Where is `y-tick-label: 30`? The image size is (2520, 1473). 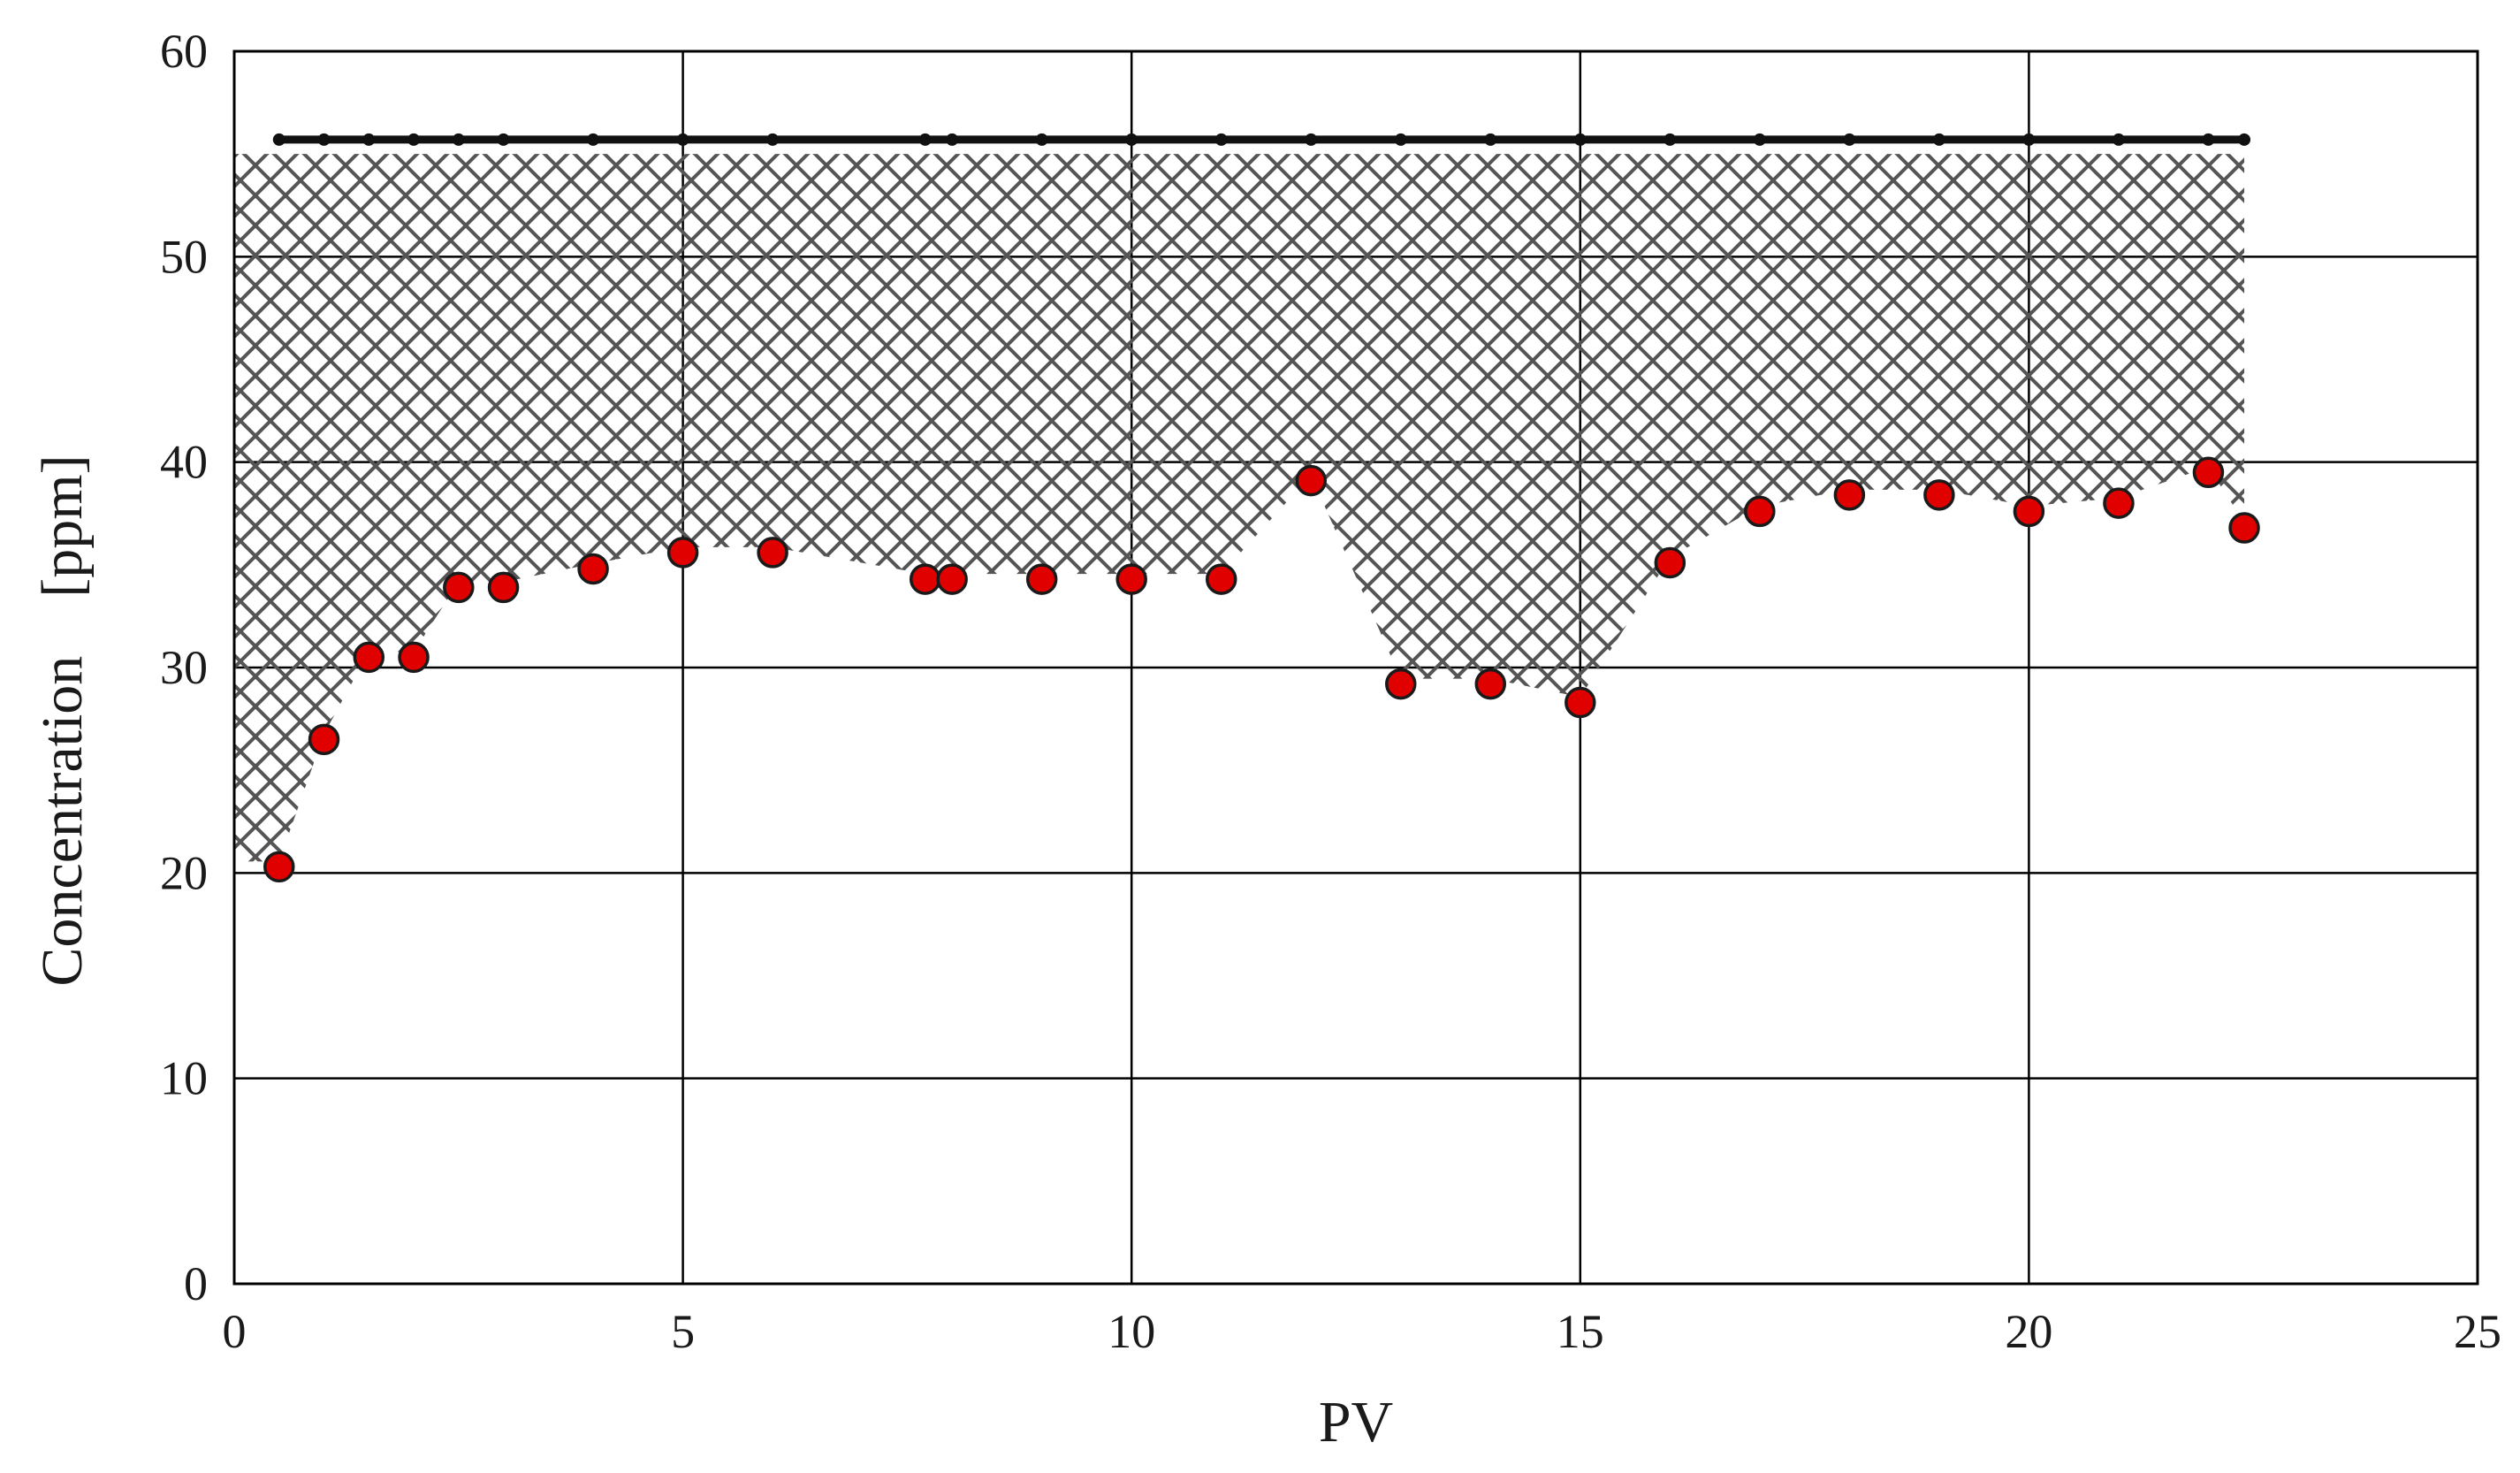
y-tick-label: 30 is located at coordinates (184, 667).